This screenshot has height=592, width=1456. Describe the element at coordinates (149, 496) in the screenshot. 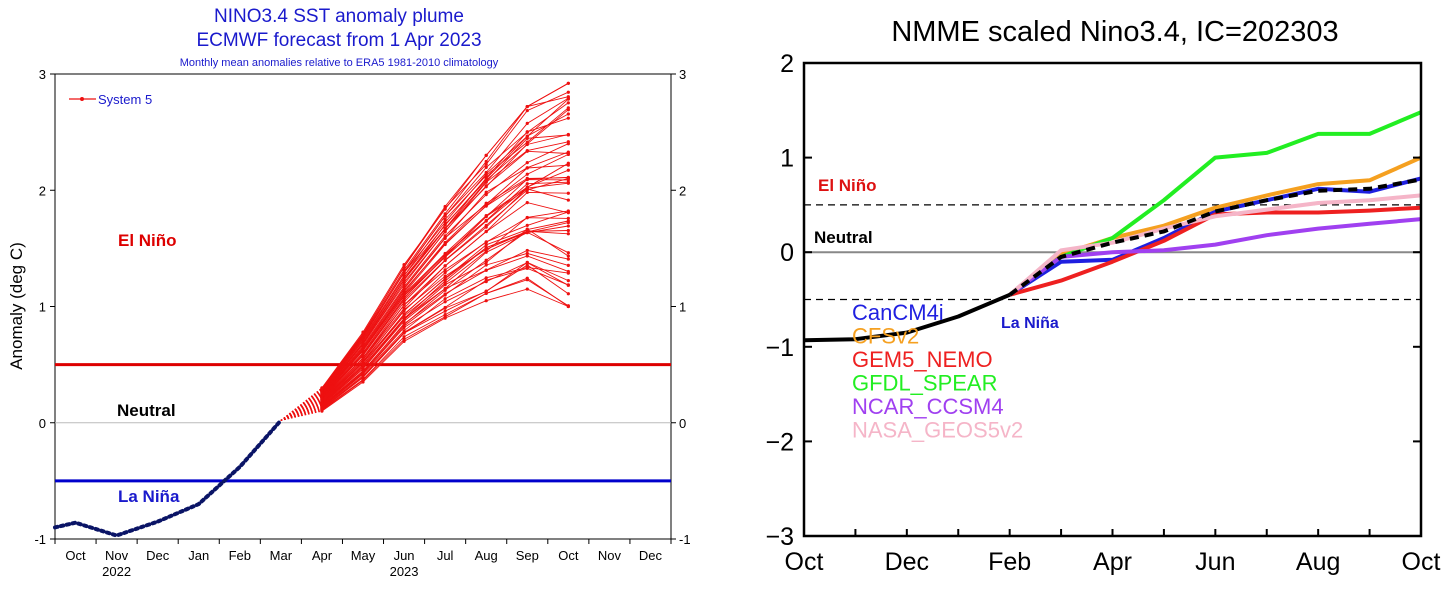

I see `left-la-nina-label: La Niña` at that location.